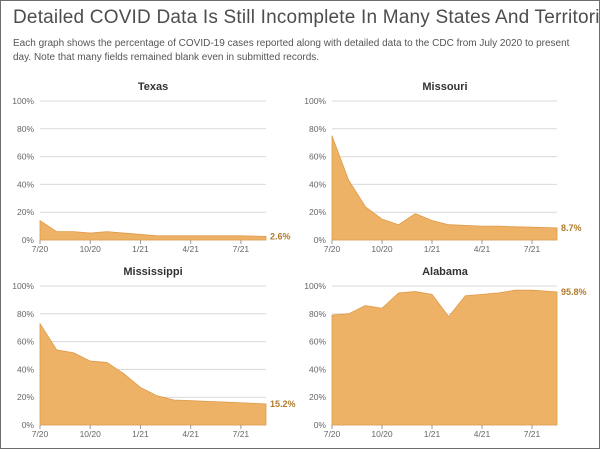 This screenshot has height=449, width=600. I want to click on y-tick-label-mississippi: 60%, so click(25, 342).